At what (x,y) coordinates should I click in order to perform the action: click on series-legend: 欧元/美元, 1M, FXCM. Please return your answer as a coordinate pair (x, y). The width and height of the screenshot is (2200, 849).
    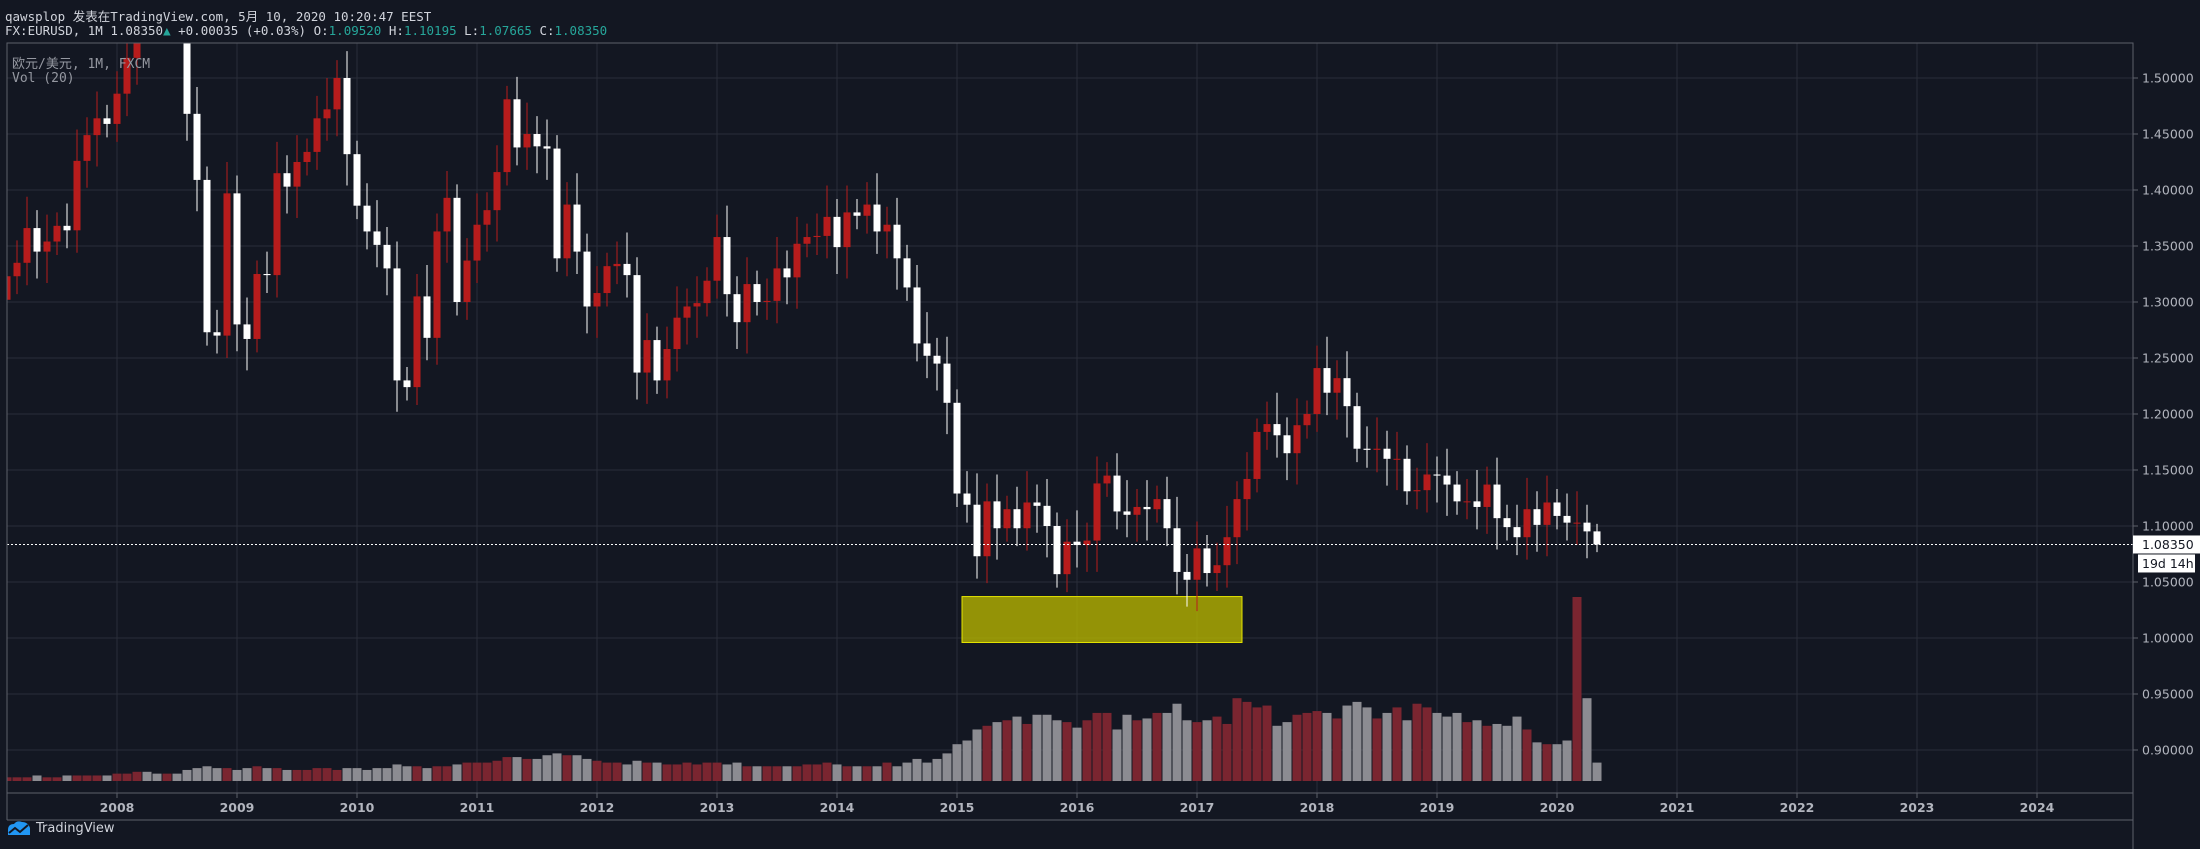
    Looking at the image, I should click on (81, 64).